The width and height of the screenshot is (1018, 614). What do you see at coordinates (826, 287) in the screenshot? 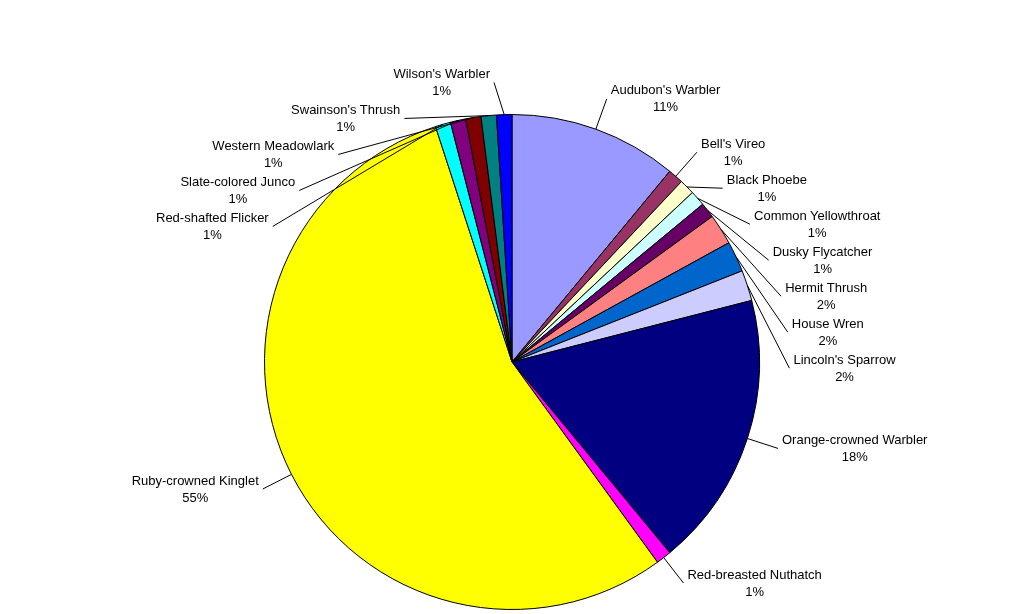
I see `slice-label: Hermit Thrush` at bounding box center [826, 287].